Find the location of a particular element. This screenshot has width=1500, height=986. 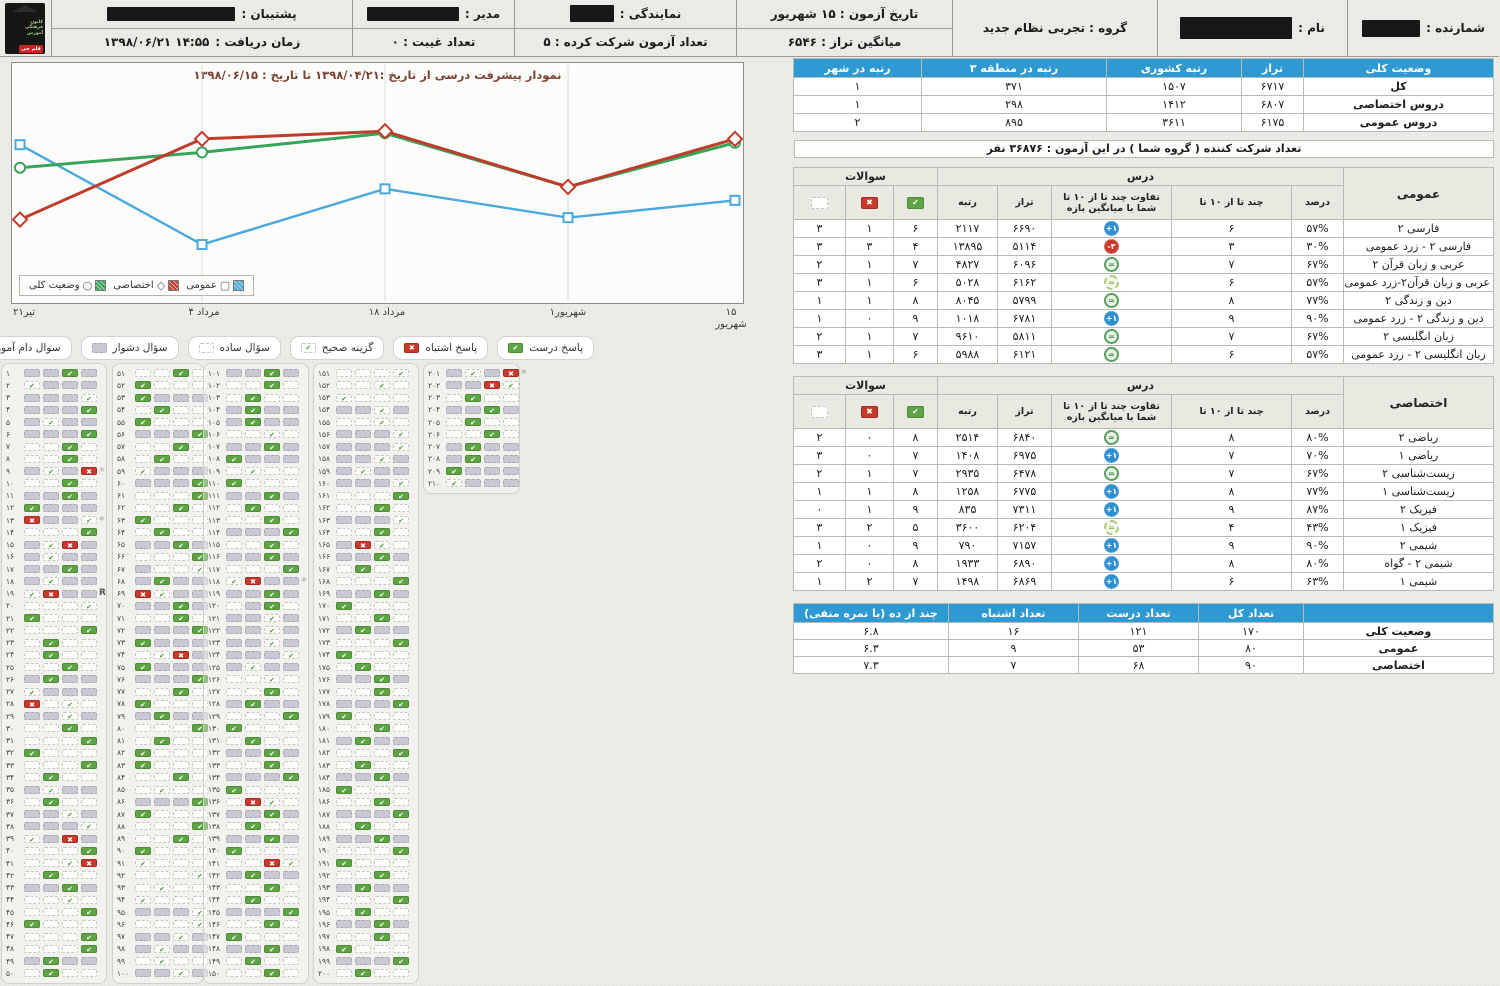

absences-label: تعداد غیبت : ۰ is located at coordinates (434, 42).